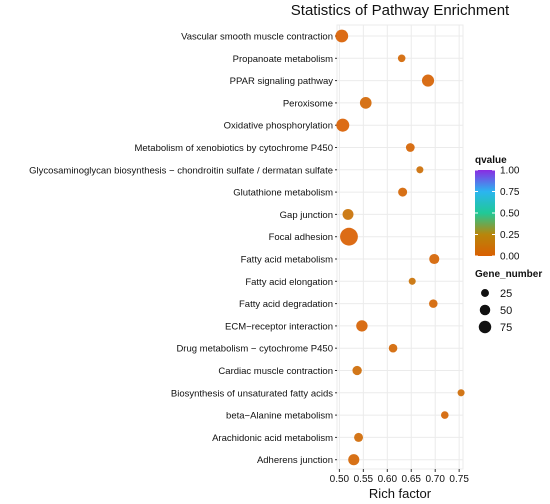 This screenshot has width=550, height=504. I want to click on y-tick-label: Gap junction, so click(306, 215).